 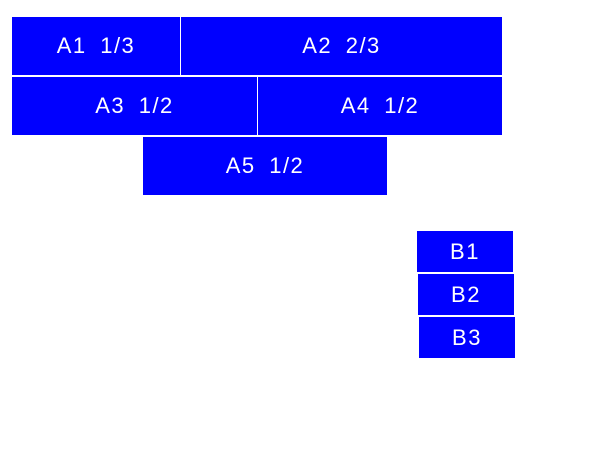 I want to click on box-b2: B2, so click(x=466, y=294).